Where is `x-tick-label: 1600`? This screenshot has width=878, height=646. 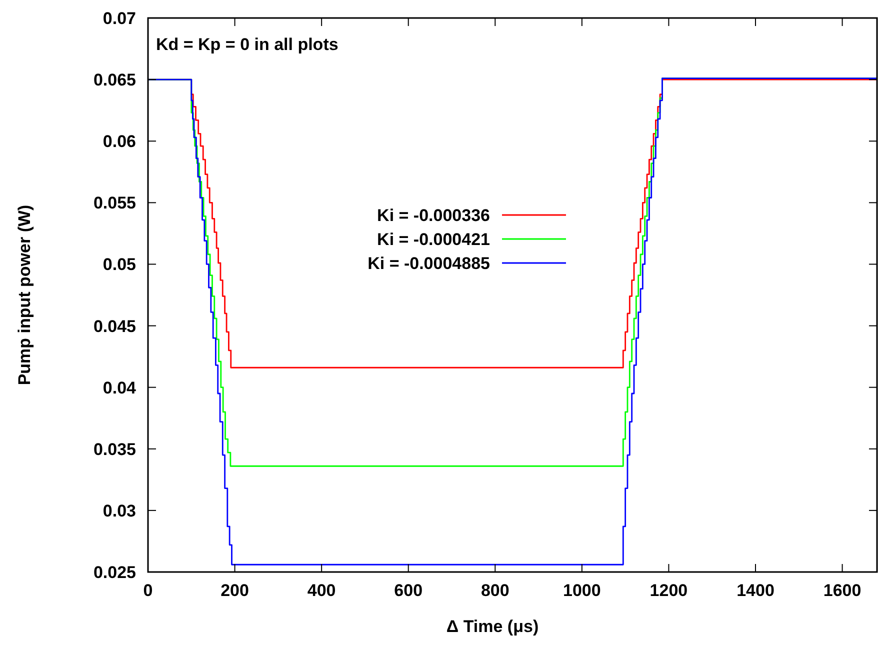 x-tick-label: 1600 is located at coordinates (842, 590).